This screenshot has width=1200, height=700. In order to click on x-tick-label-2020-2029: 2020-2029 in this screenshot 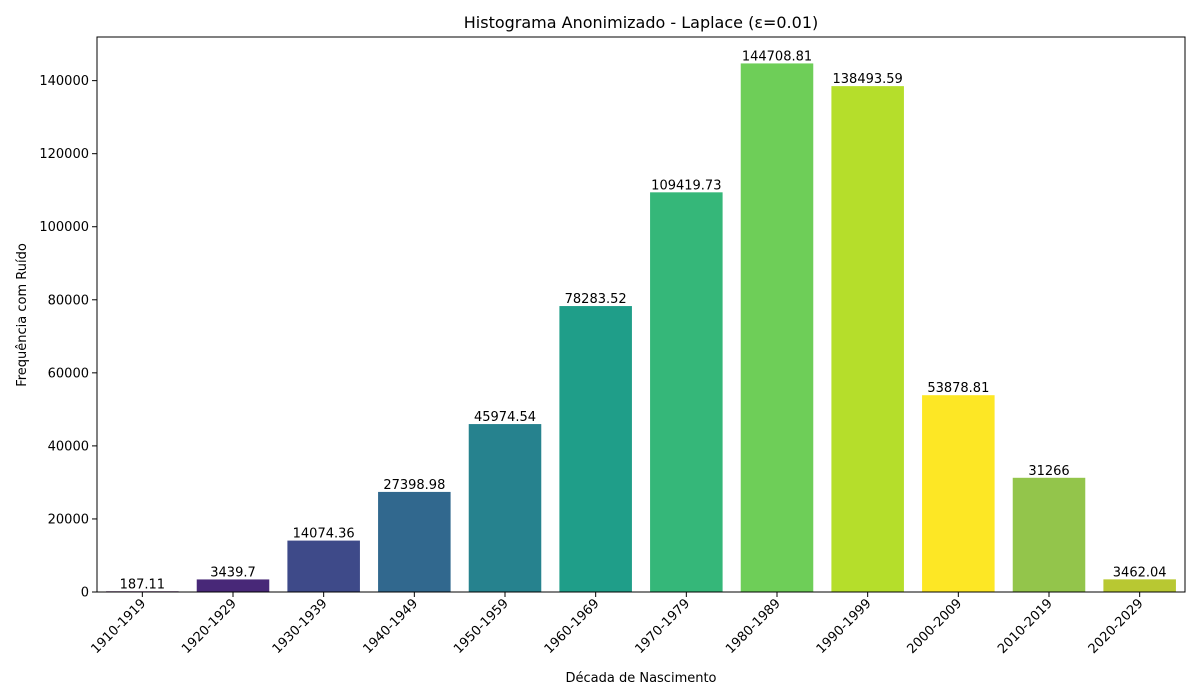, I will do `click(1116, 626)`.